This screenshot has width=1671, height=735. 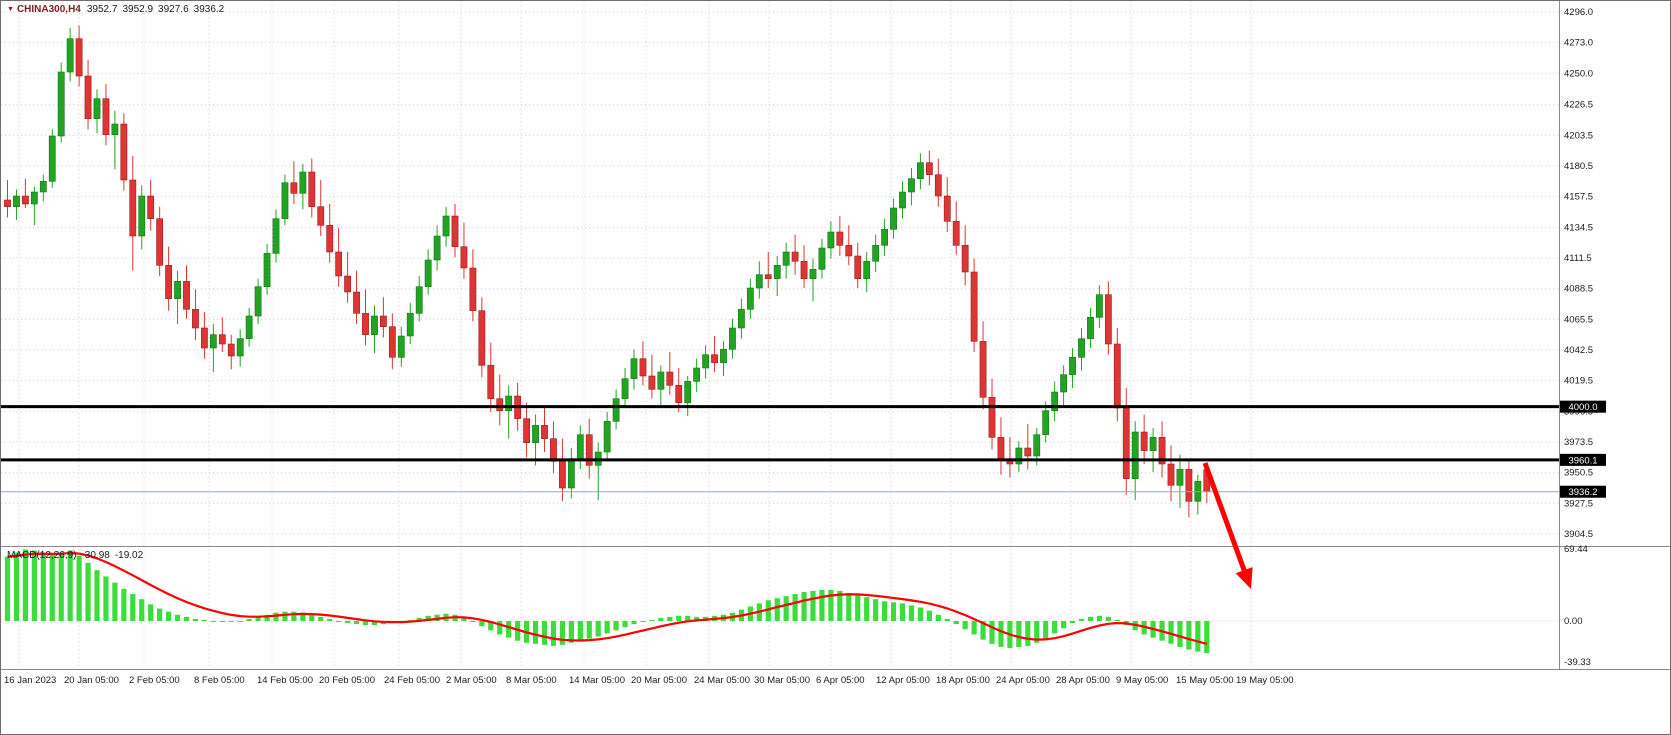 What do you see at coordinates (154, 680) in the screenshot?
I see `time-label: 2 Feb 05:00` at bounding box center [154, 680].